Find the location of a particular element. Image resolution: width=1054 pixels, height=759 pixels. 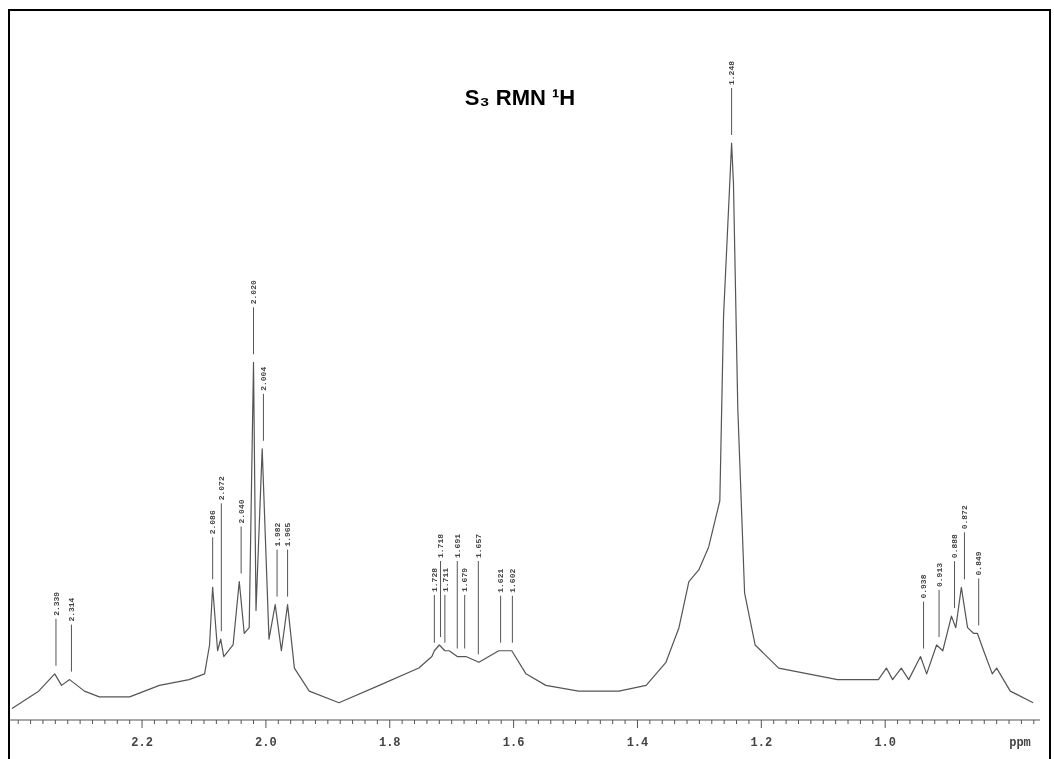

x-tick-label: 1.6 is located at coordinates (513, 743).